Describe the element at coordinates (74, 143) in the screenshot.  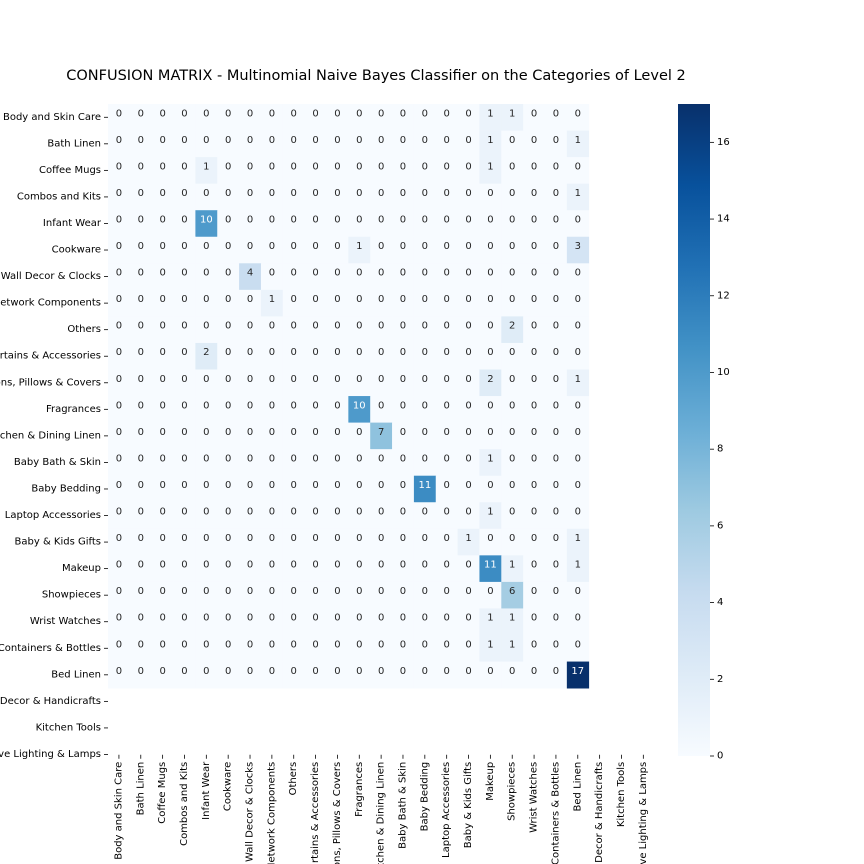
I see `y-tick-label: Bath Linen` at that location.